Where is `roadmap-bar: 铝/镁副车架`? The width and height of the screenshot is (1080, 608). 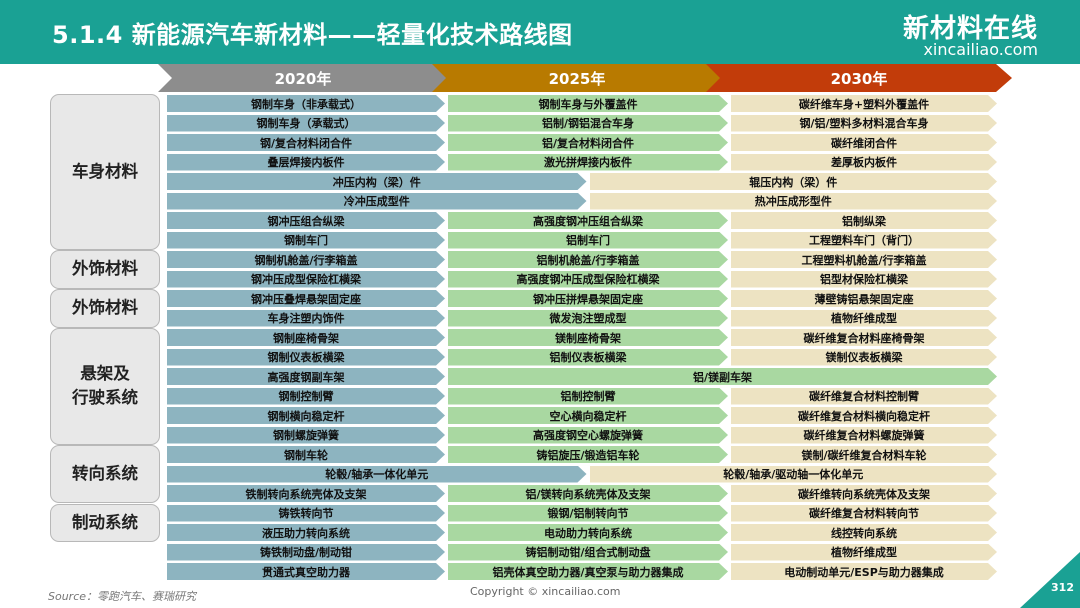
roadmap-bar: 铝/镁副车架 is located at coordinates (722, 376).